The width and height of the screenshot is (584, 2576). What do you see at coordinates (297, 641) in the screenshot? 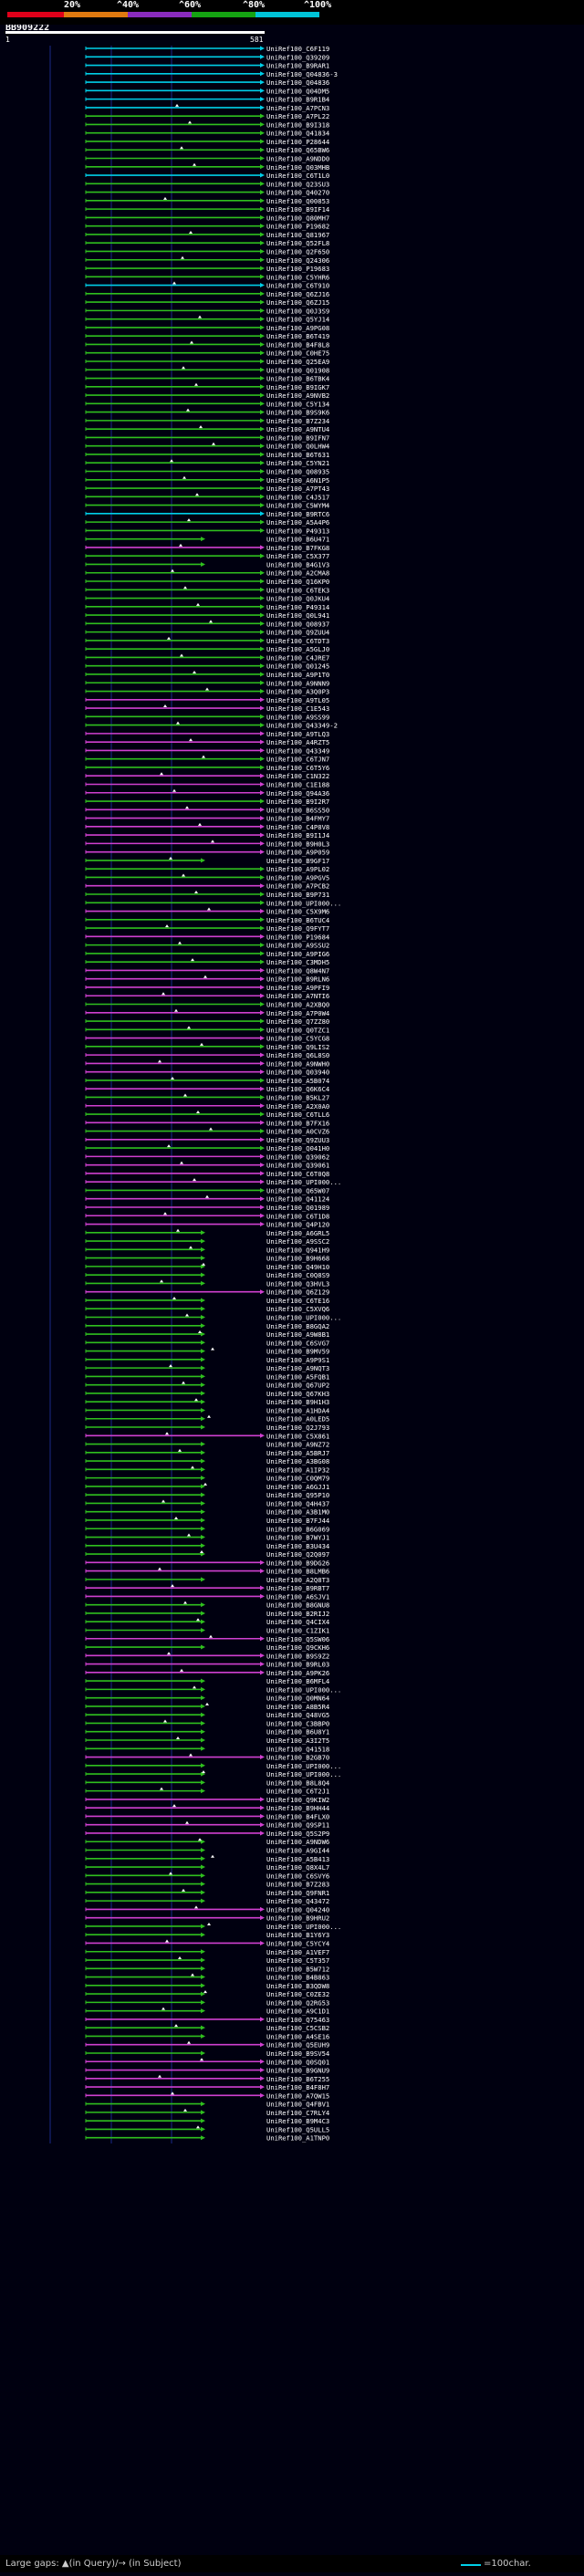
I see `hit-label: UniRef100_C6TDT3` at bounding box center [297, 641].